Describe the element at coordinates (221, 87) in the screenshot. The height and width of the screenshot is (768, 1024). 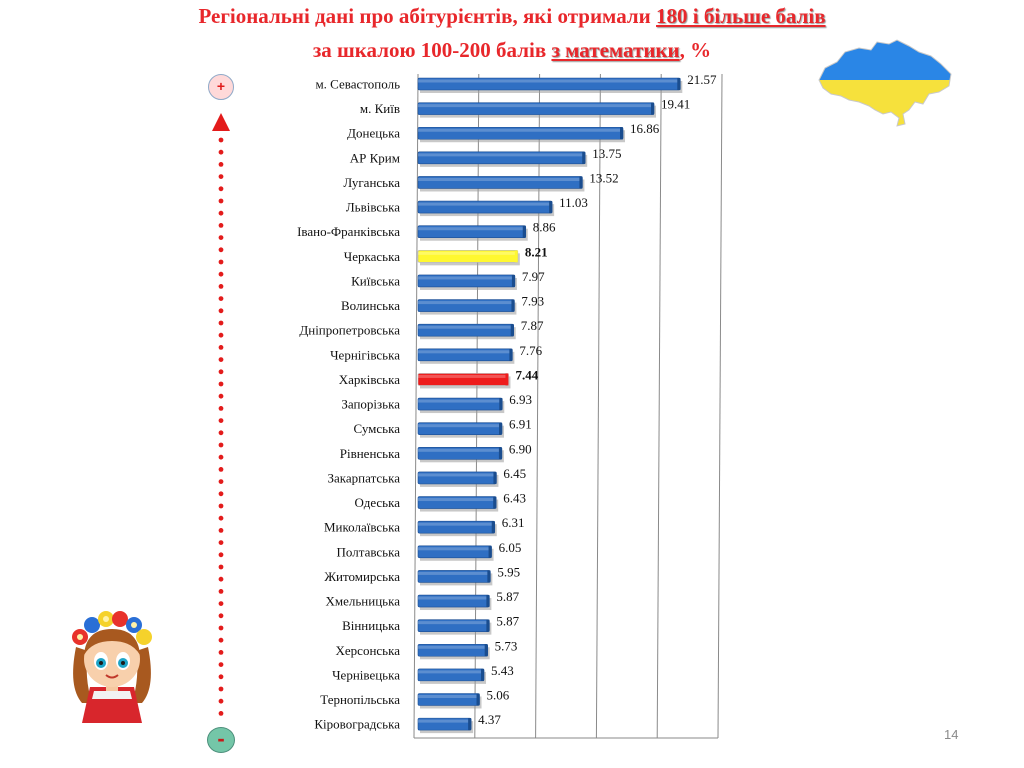
I see `scale-plus-sign: +` at that location.